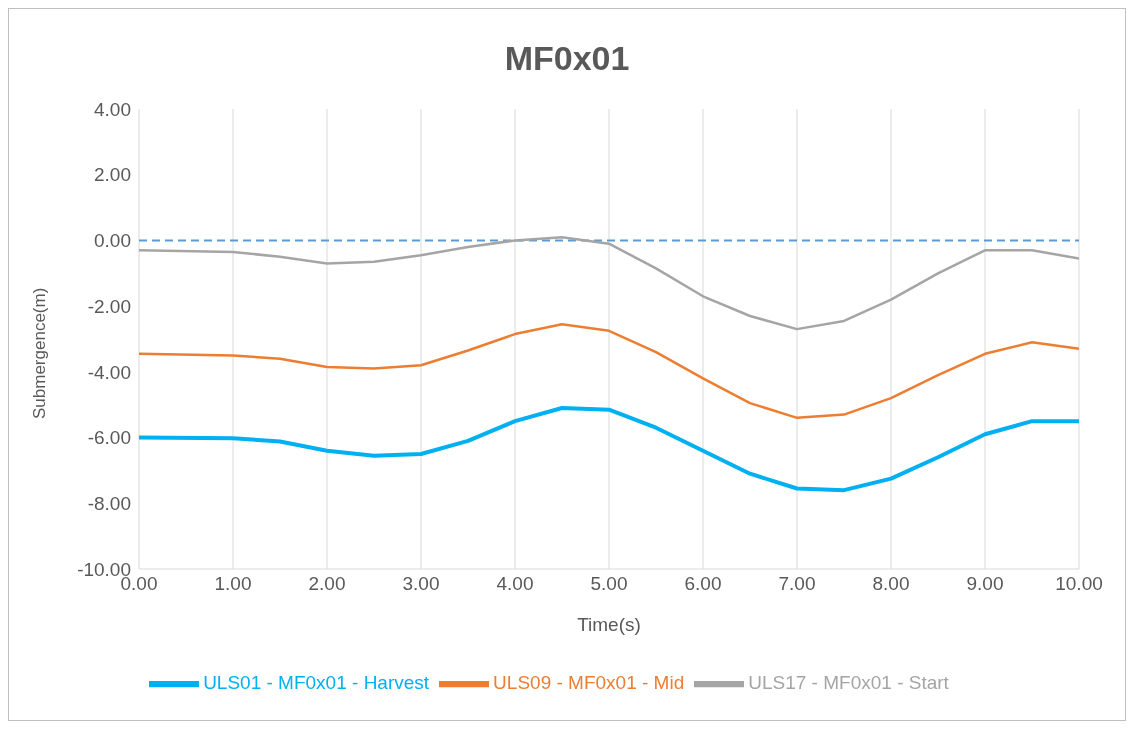 Image resolution: width=1134 pixels, height=729 pixels. What do you see at coordinates (609, 624) in the screenshot?
I see `x-axis-title: Time(s)` at bounding box center [609, 624].